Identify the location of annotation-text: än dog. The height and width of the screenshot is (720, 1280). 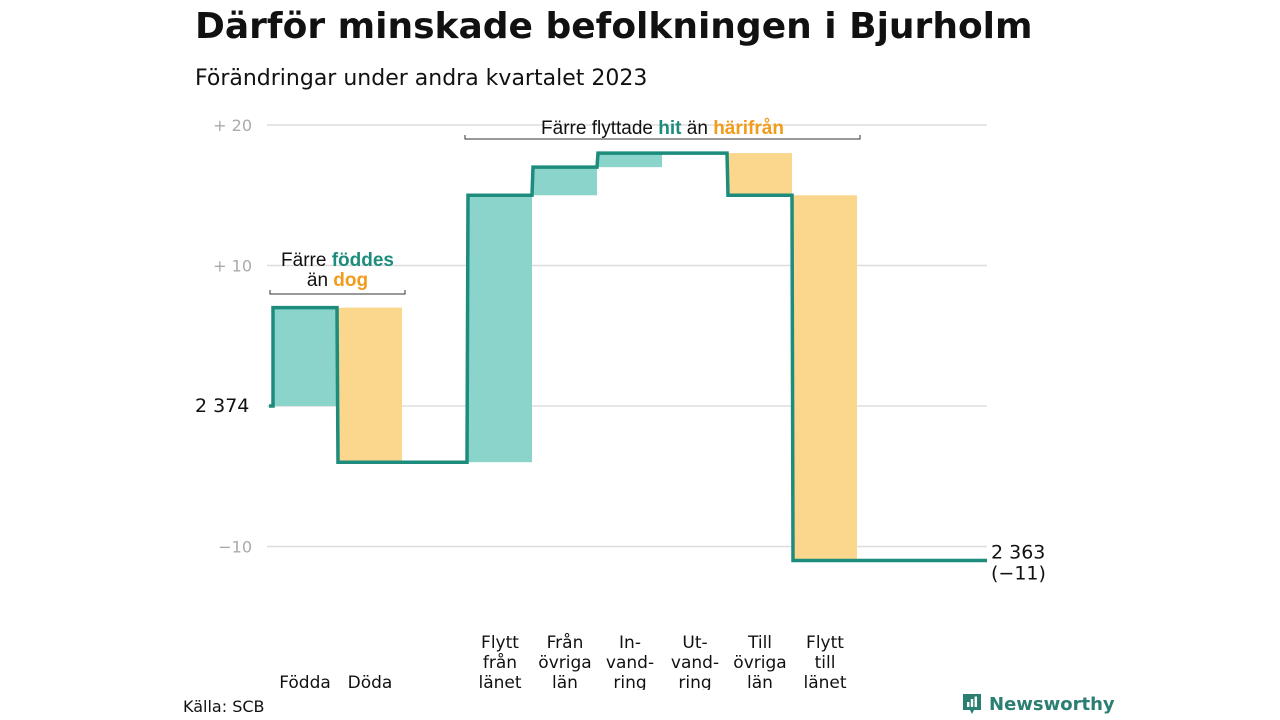
(337, 280).